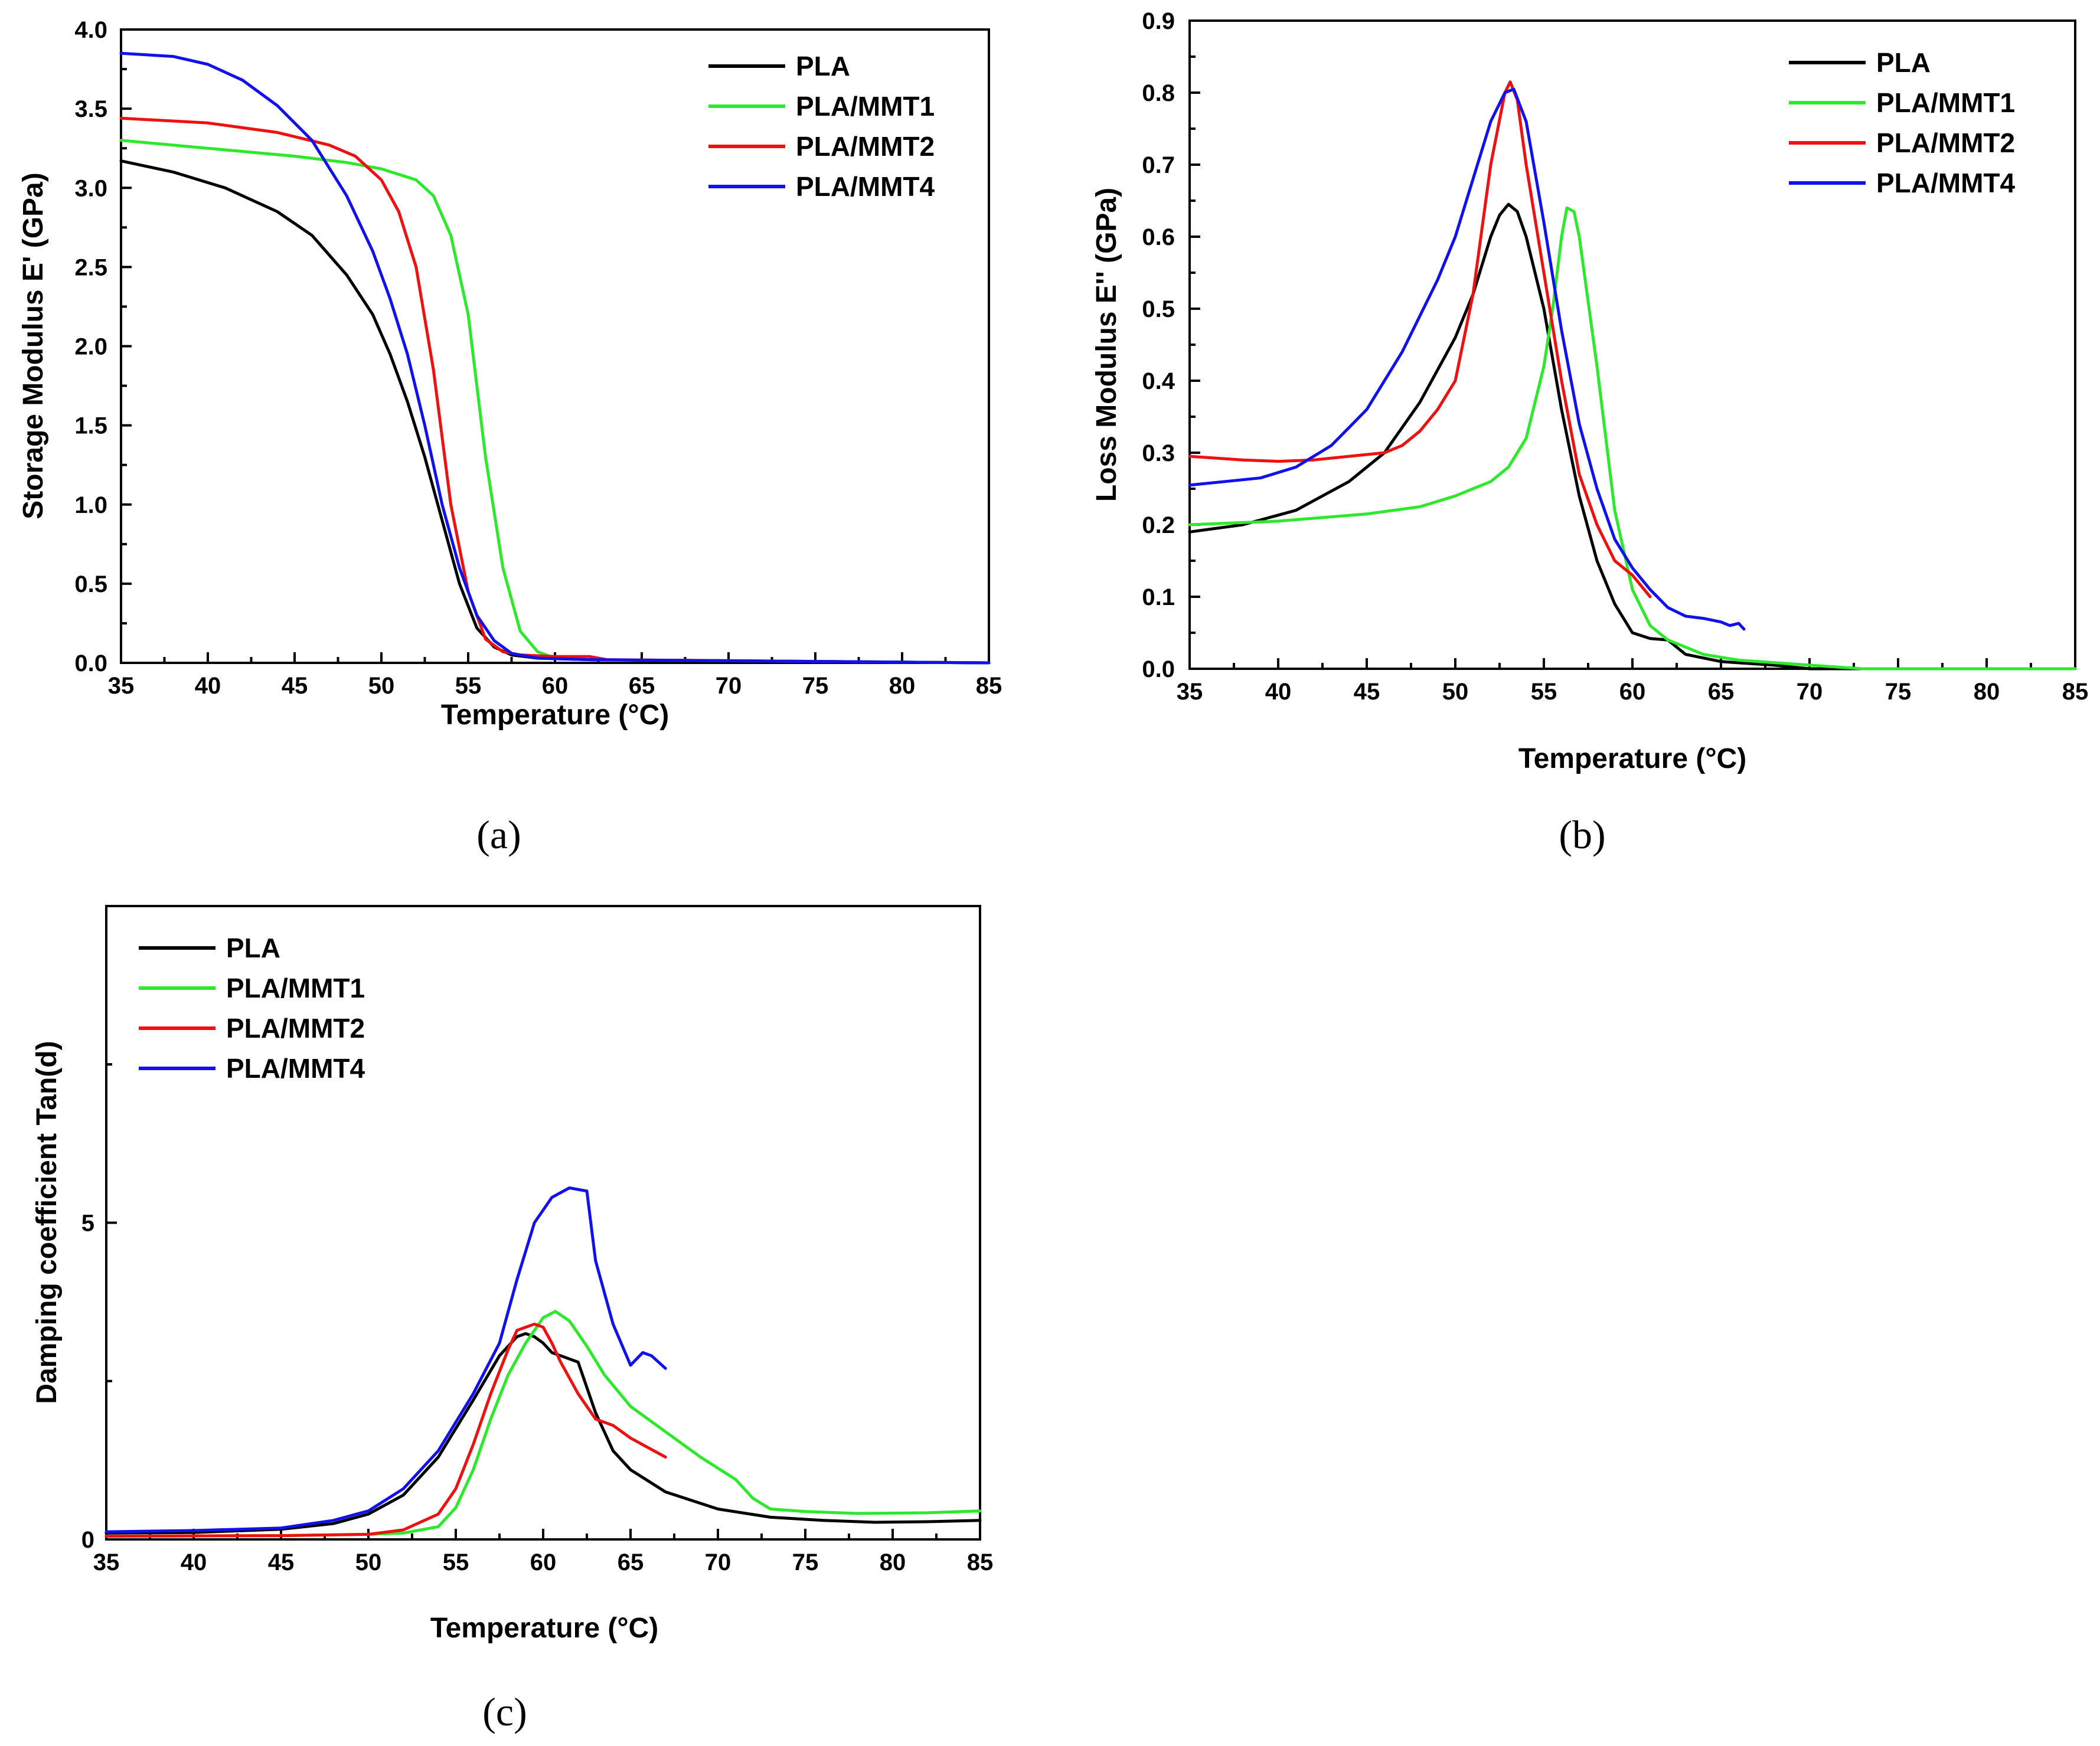  What do you see at coordinates (1158, 21) in the screenshot?
I see `y-tick-label-b: 0.9` at bounding box center [1158, 21].